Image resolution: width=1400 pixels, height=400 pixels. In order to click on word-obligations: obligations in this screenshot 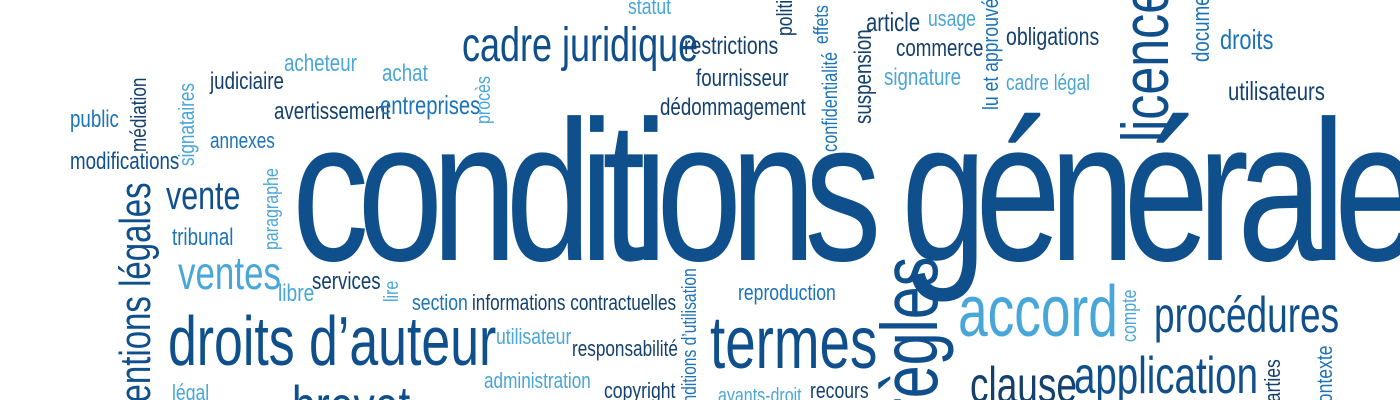, I will do `click(1053, 37)`.